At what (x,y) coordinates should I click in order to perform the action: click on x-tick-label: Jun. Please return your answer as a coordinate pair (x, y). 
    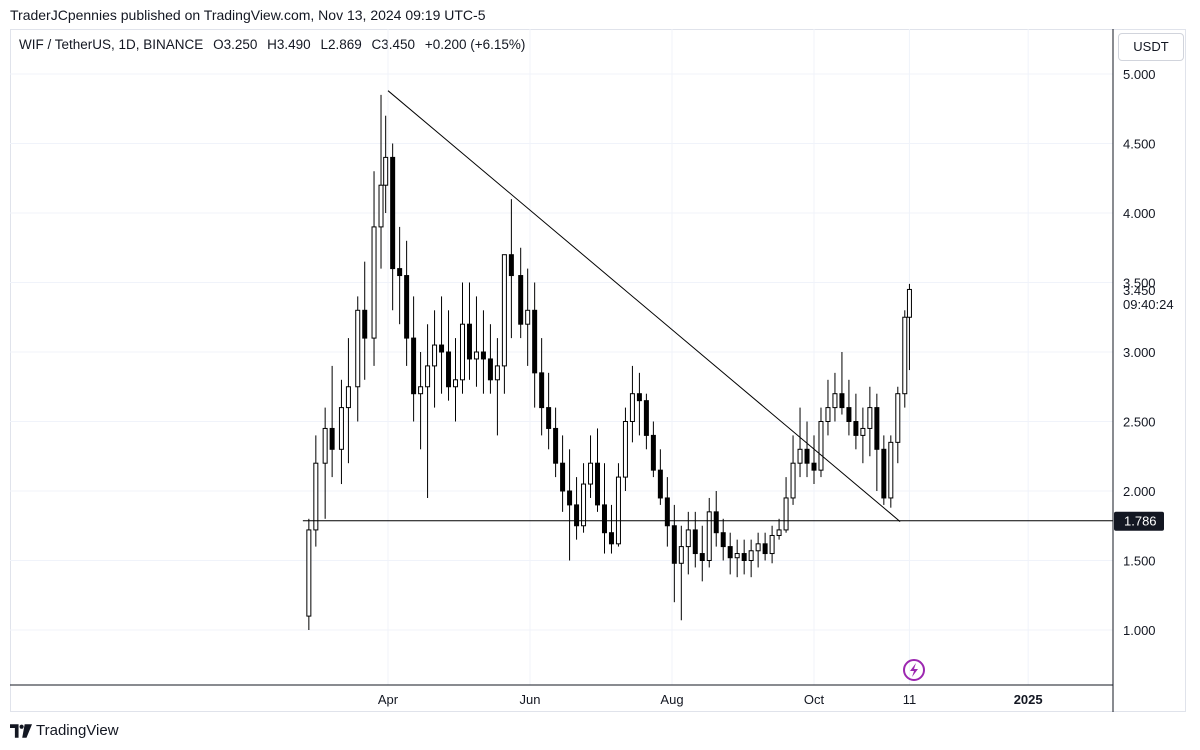
    Looking at the image, I should click on (530, 699).